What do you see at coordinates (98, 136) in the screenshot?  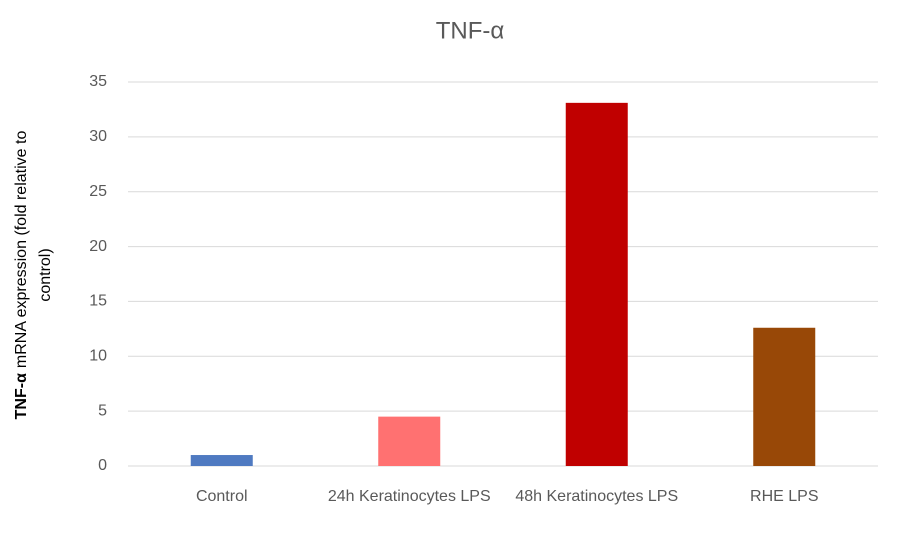 I see `y-tick-label: 30` at bounding box center [98, 136].